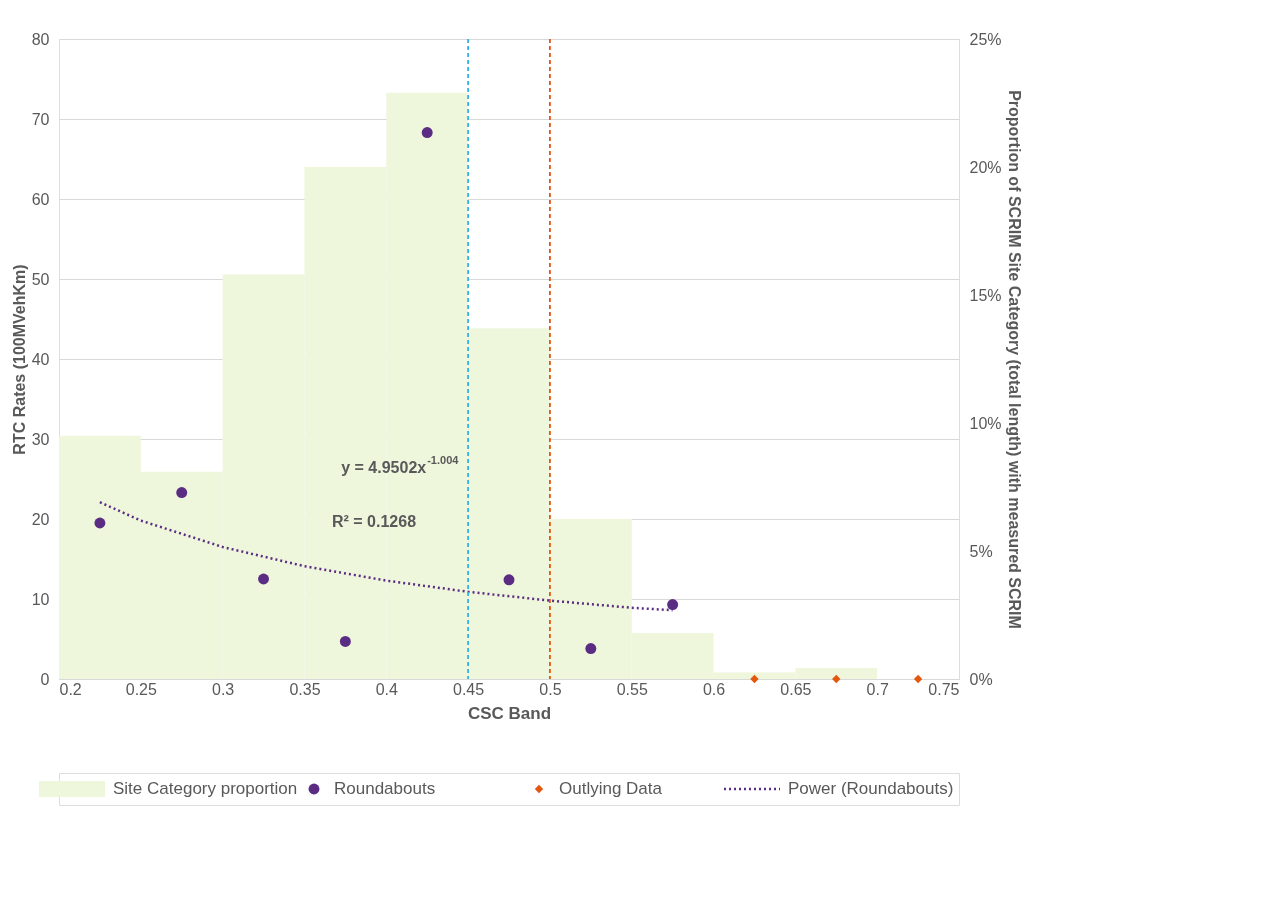 The height and width of the screenshot is (905, 1275). I want to click on x-tick-label: 0.65, so click(796, 689).